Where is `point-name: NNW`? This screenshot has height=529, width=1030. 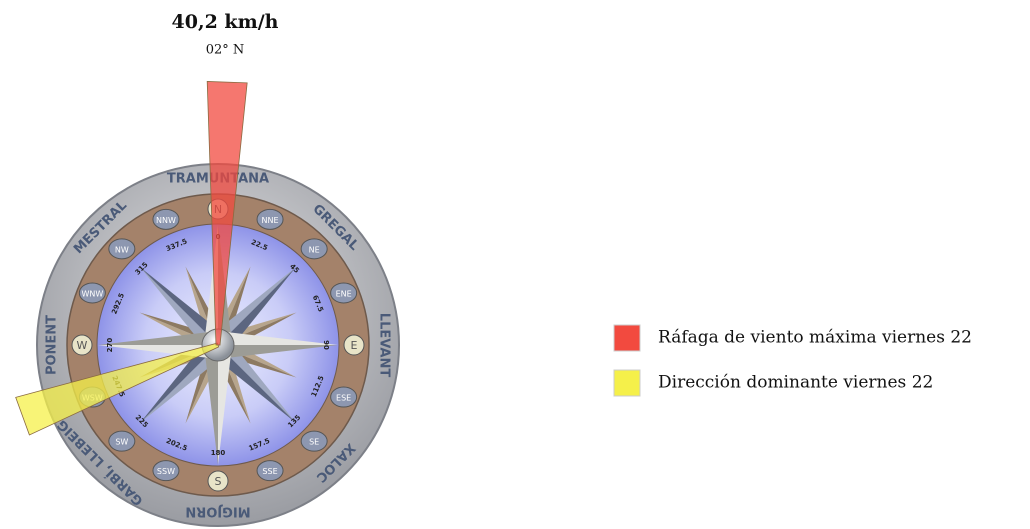 point-name: NNW is located at coordinates (166, 220).